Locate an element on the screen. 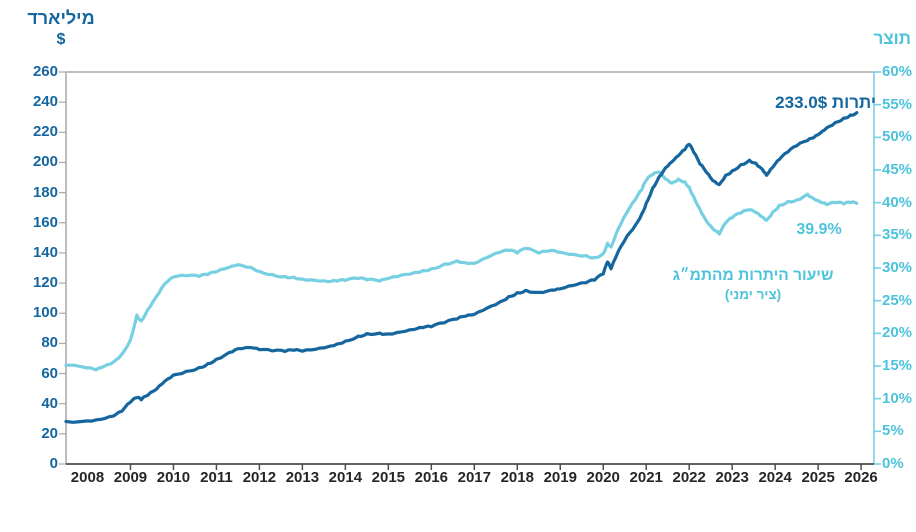 The image size is (916, 532). right-axis-tick-label: 45% is located at coordinates (897, 169).